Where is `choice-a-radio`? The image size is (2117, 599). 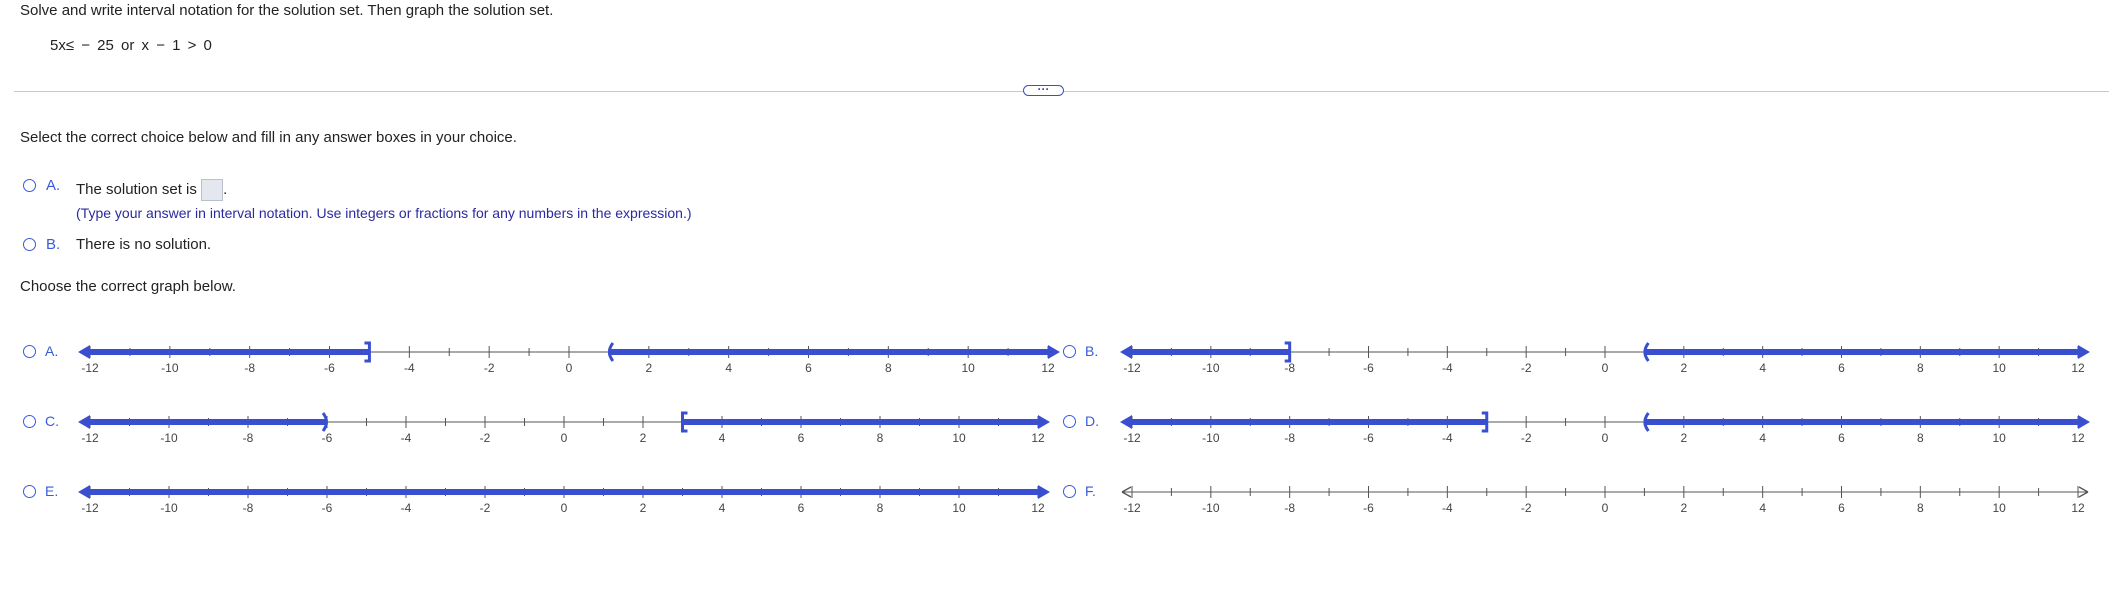
choice-a-radio is located at coordinates (29, 185).